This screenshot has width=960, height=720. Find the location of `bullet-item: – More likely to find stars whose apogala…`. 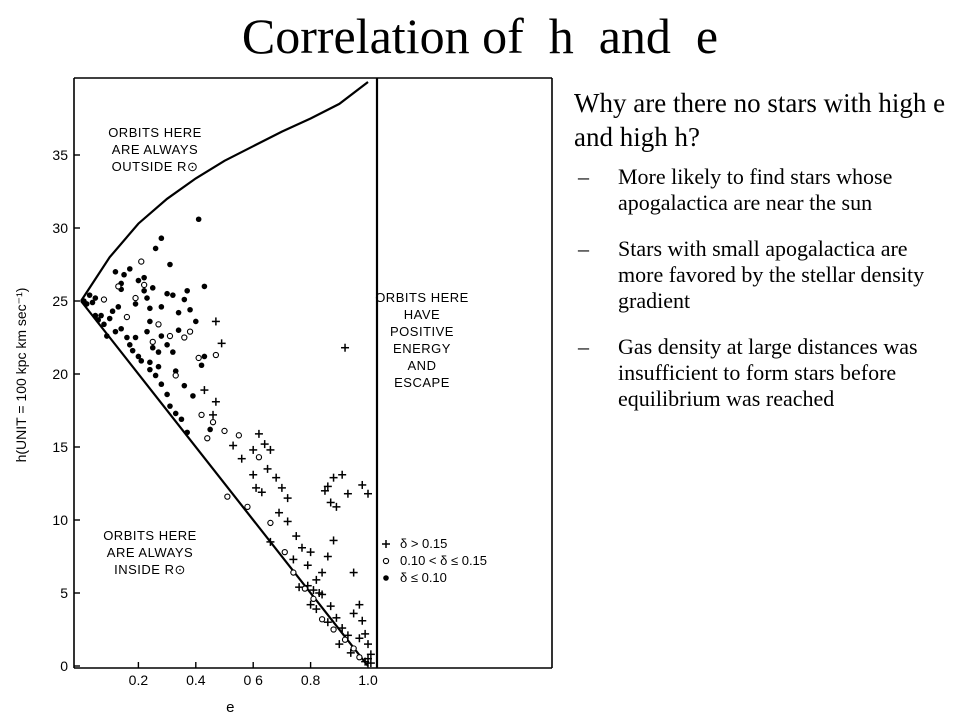

bullet-item: – More likely to find stars whose apogala… is located at coordinates (764, 190).